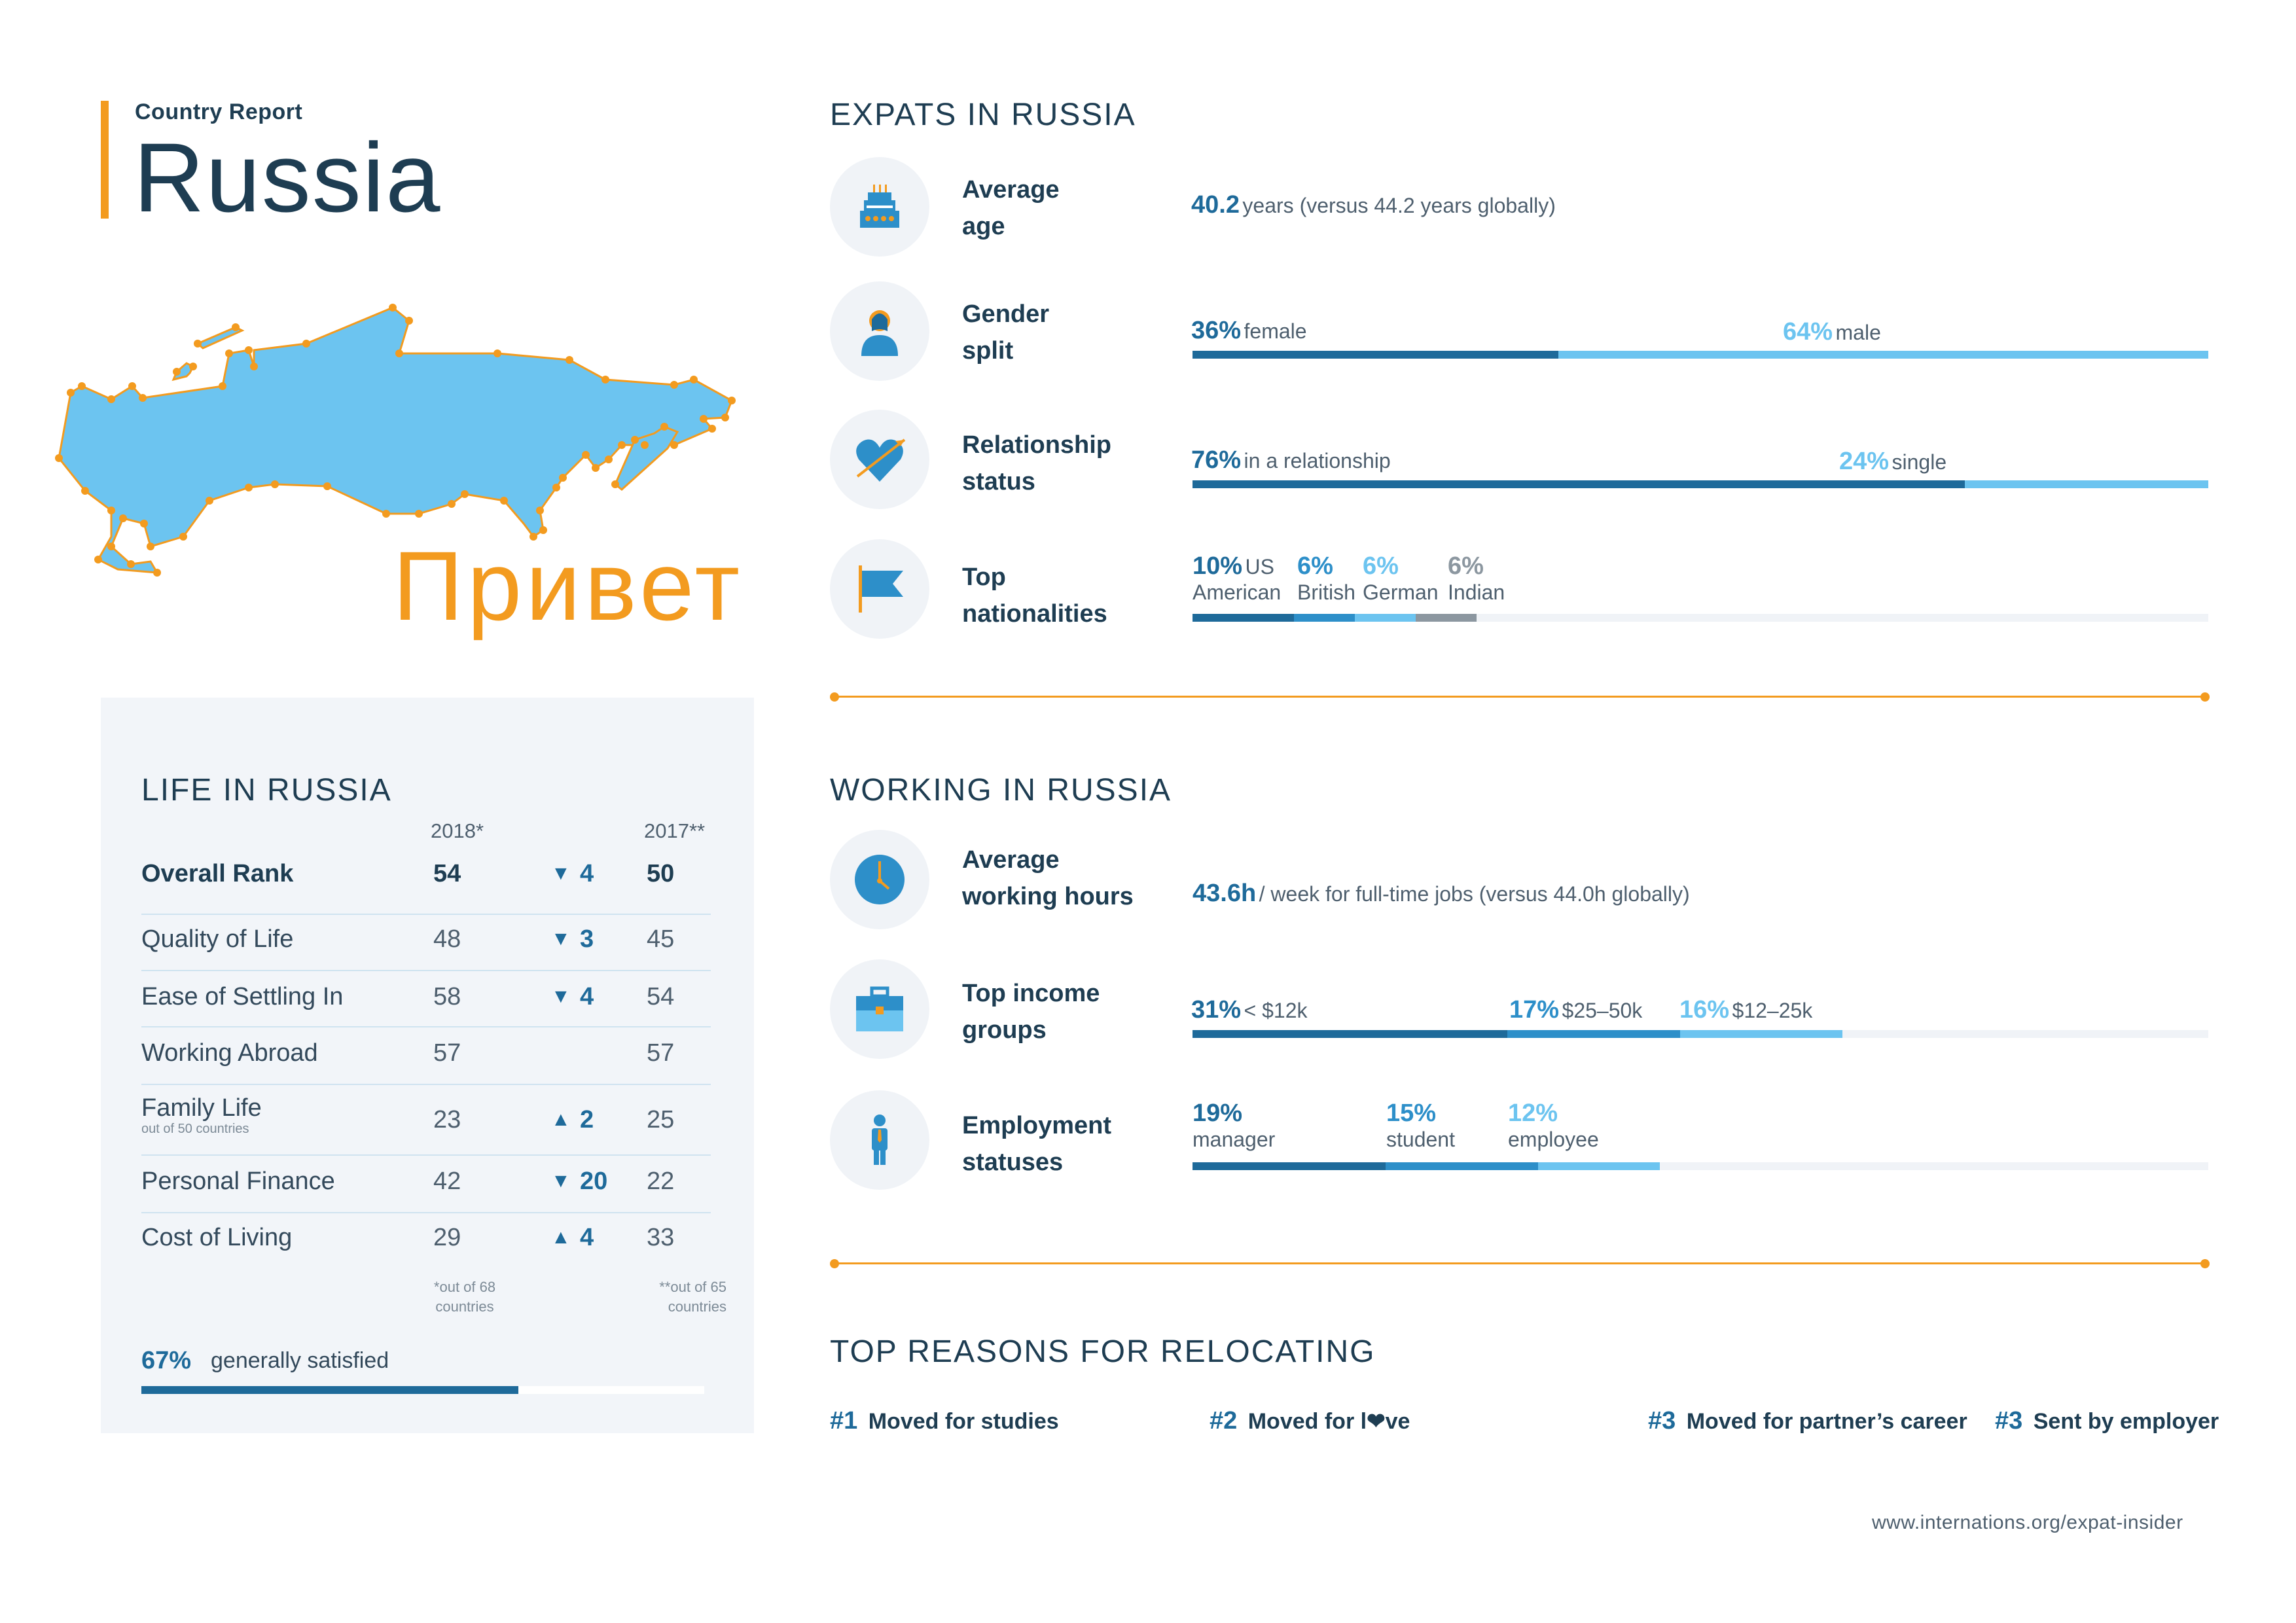 Image resolution: width=2296 pixels, height=1623 pixels. I want to click on income-bar-track, so click(1700, 1034).